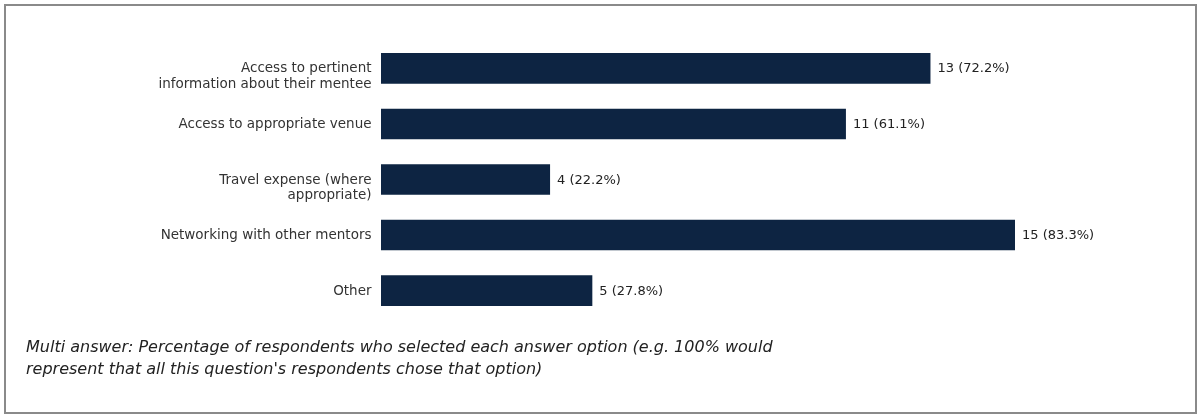  What do you see at coordinates (265, 75) in the screenshot?
I see `y-tick-label: Access to pertinent information about their mentee` at bounding box center [265, 75].